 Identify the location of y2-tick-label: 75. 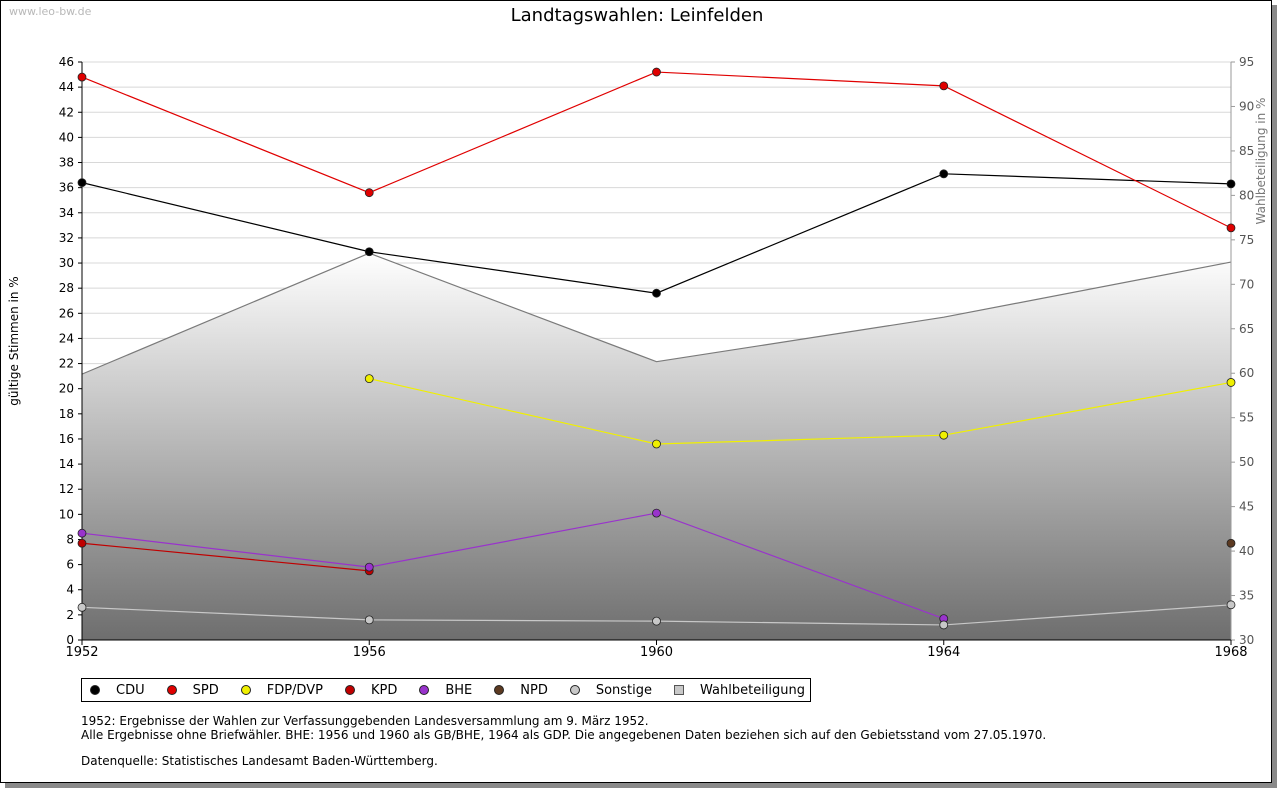
(1246, 240).